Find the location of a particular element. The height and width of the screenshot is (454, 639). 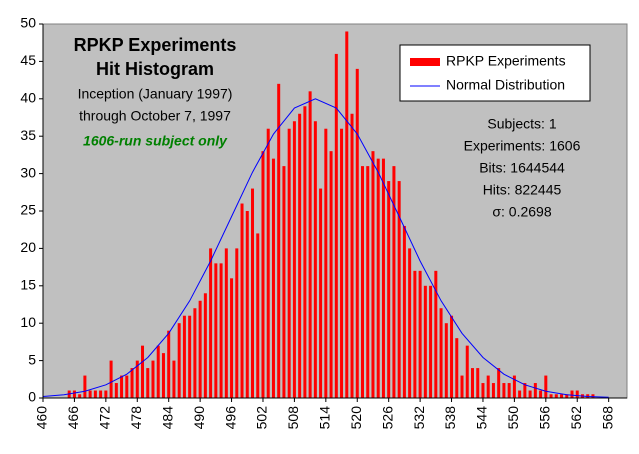

stat: Bits: 1644544 is located at coordinates (522, 168).